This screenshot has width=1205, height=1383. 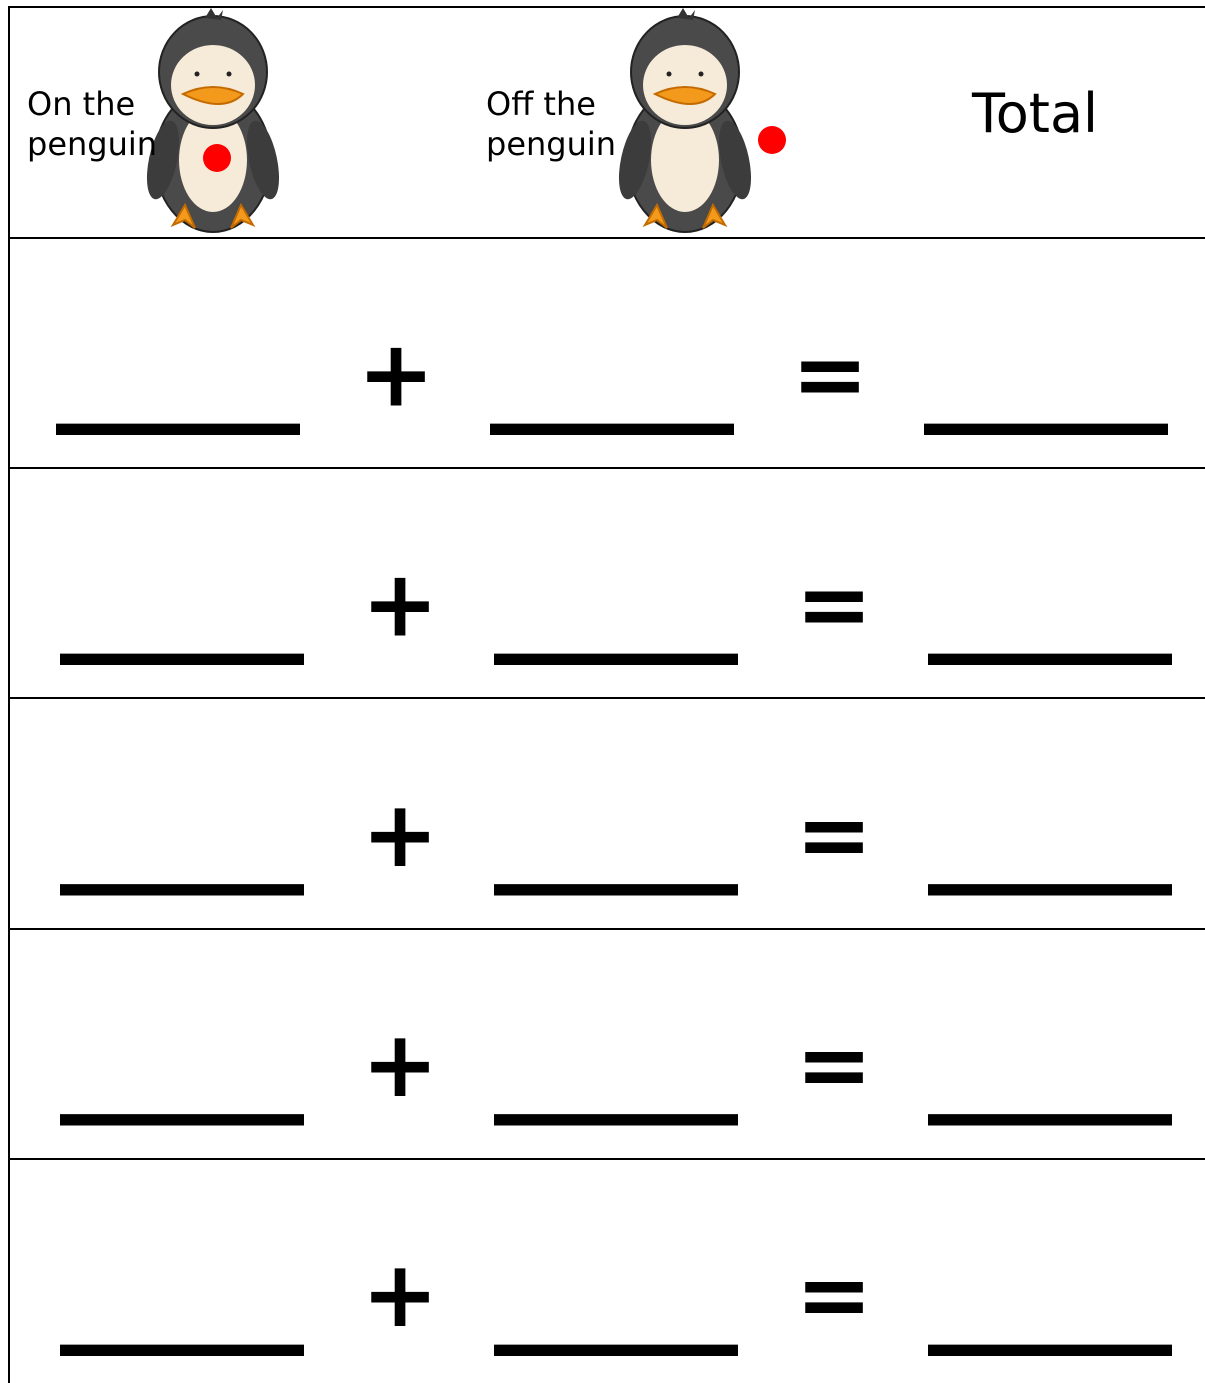 What do you see at coordinates (551, 144) in the screenshot?
I see `off-label: penguin` at bounding box center [551, 144].